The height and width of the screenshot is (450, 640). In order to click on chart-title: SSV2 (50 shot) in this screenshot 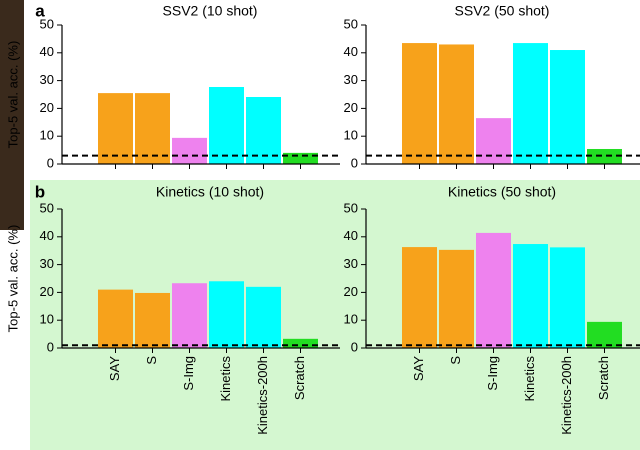, I will do `click(502, 11)`.